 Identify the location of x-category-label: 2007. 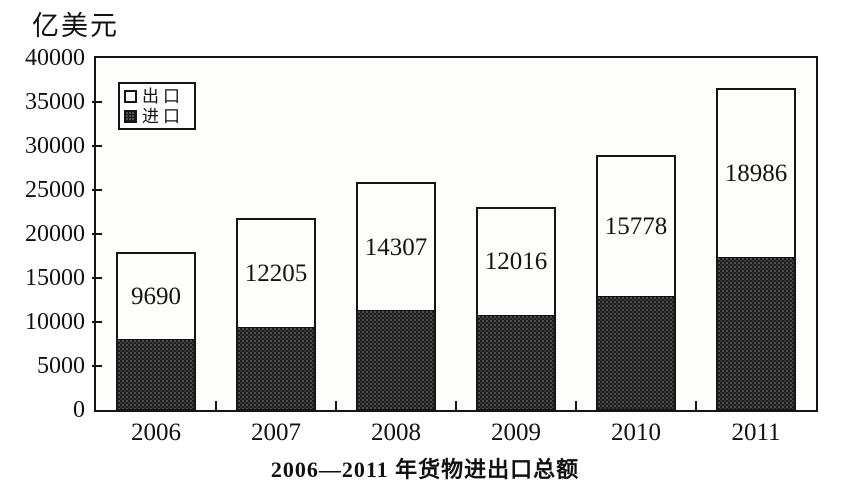
(276, 432).